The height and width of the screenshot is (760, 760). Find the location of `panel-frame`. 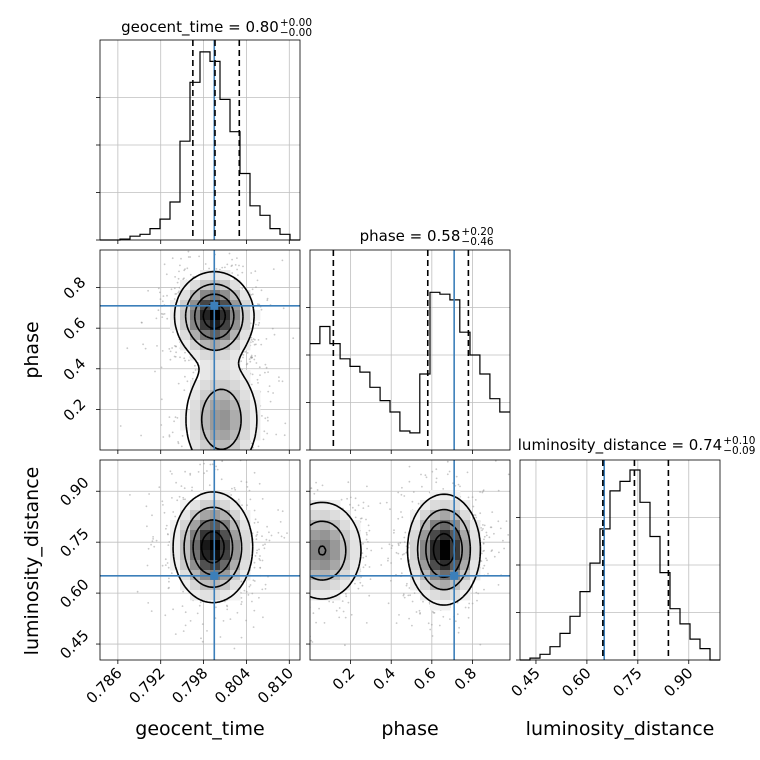

panel-frame is located at coordinates (200, 350).